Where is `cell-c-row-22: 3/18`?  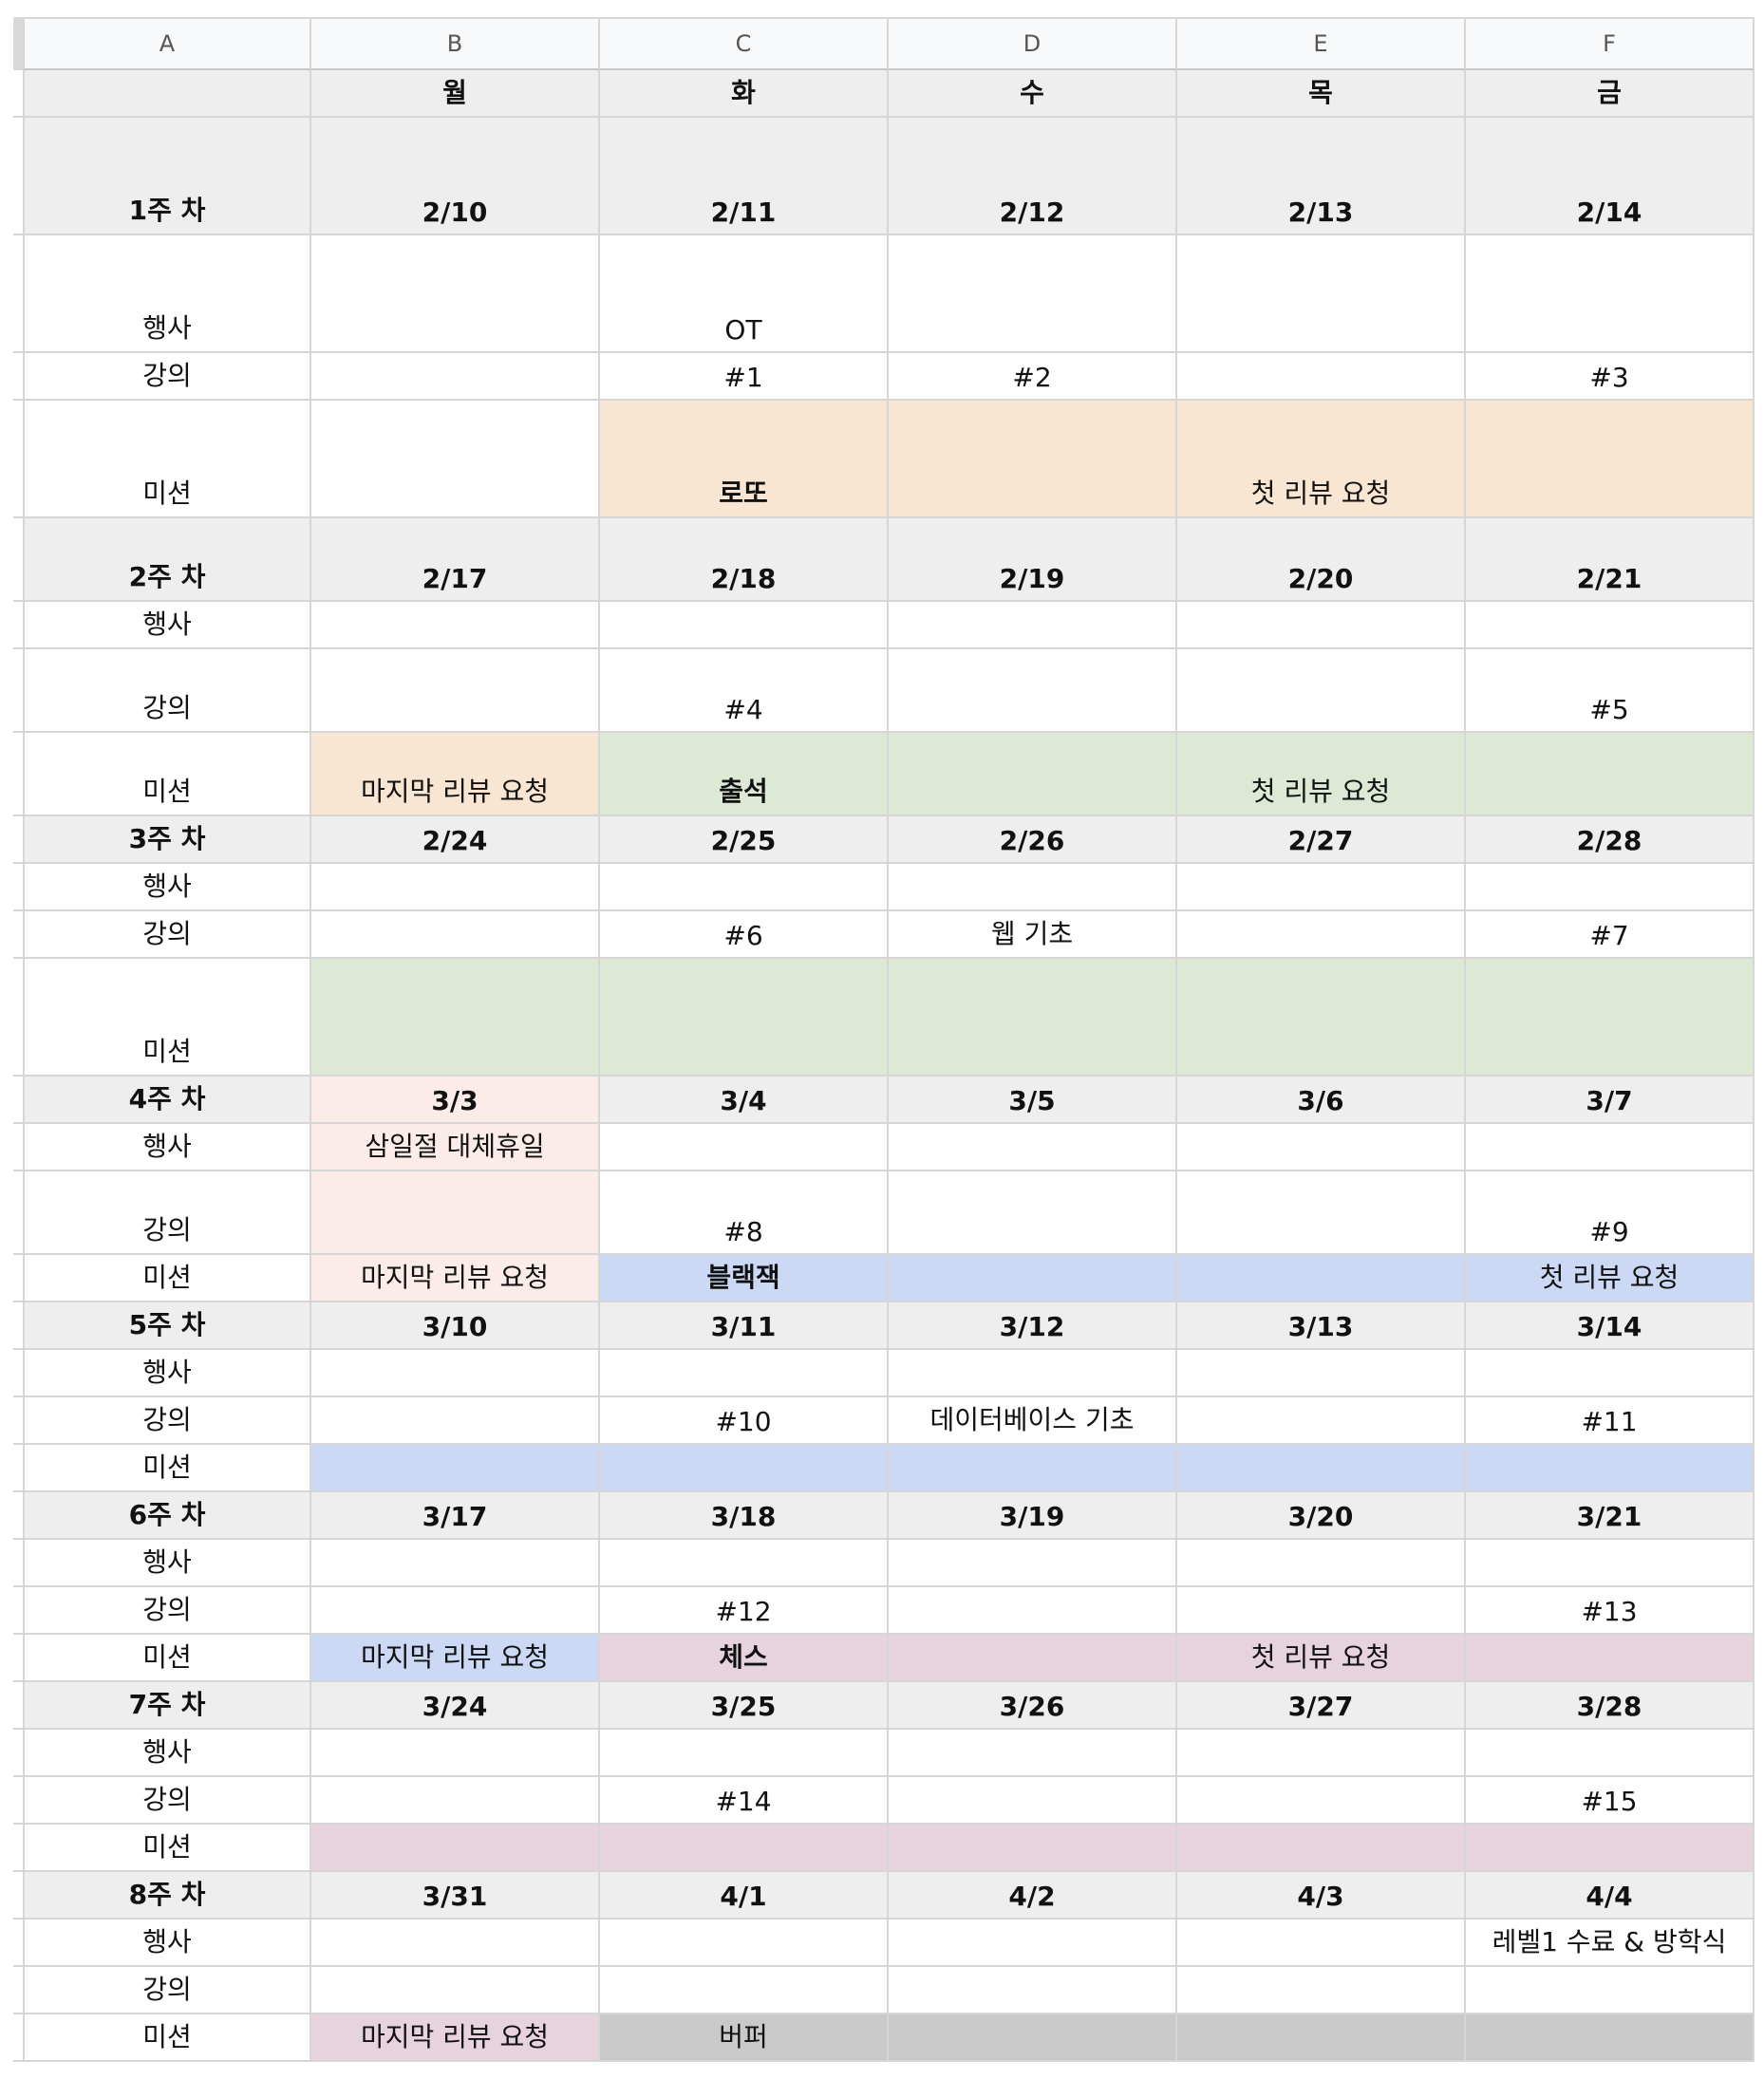 cell-c-row-22: 3/18 is located at coordinates (745, 1516).